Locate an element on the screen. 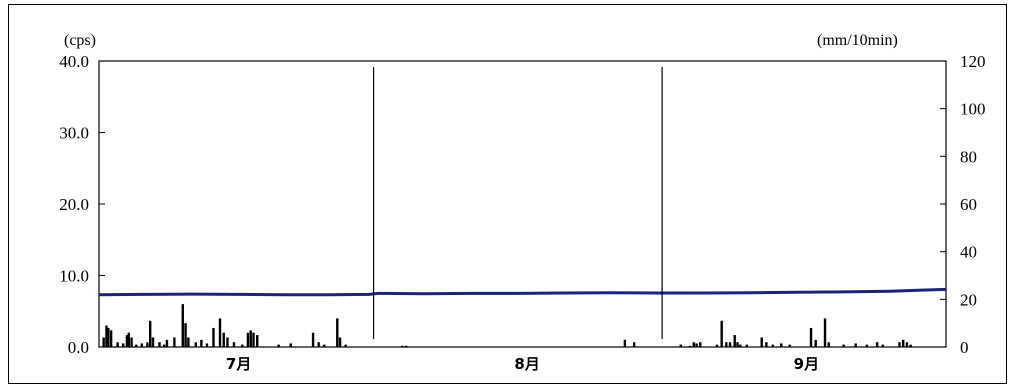 This screenshot has width=1011, height=392. x-month-label: 7月 is located at coordinates (238, 364).